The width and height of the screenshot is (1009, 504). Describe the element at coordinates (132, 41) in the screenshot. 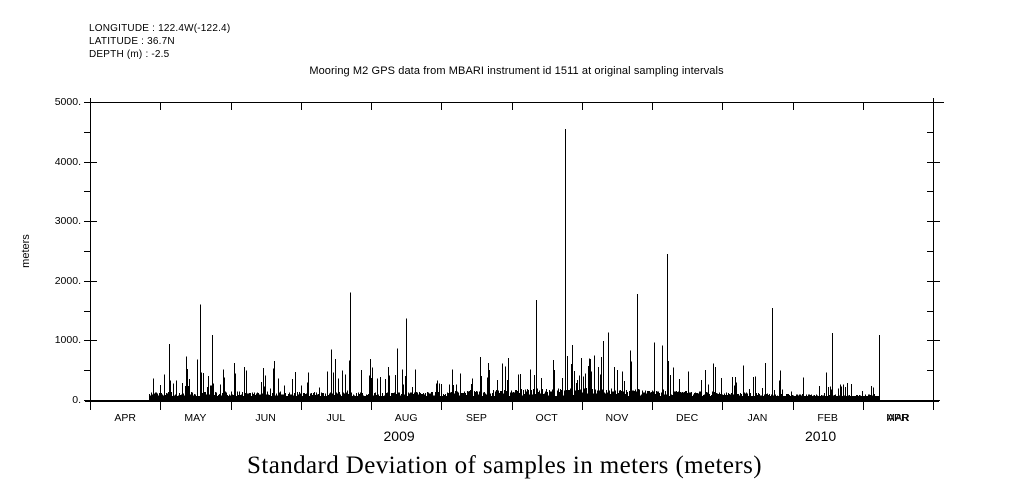

I see `metadata-latitude: LATITUDE : 36.7N` at that location.